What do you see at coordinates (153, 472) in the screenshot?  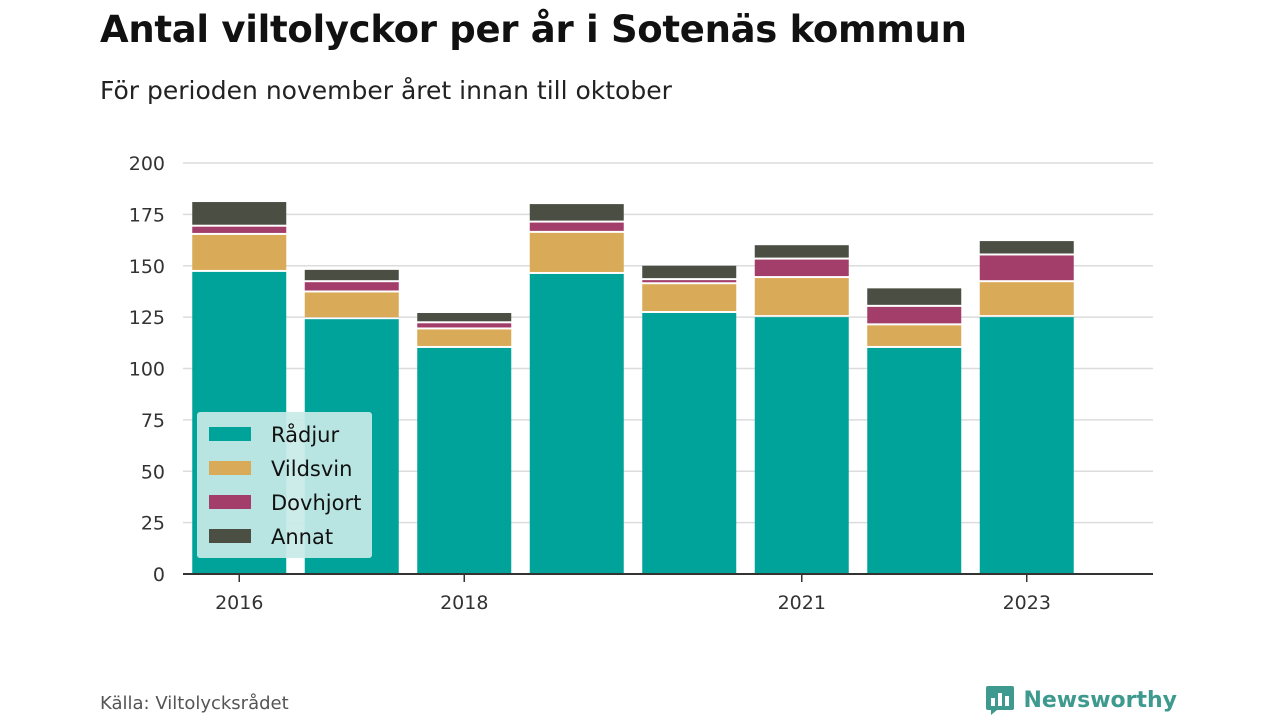 I see `y-tick-label: 50` at bounding box center [153, 472].